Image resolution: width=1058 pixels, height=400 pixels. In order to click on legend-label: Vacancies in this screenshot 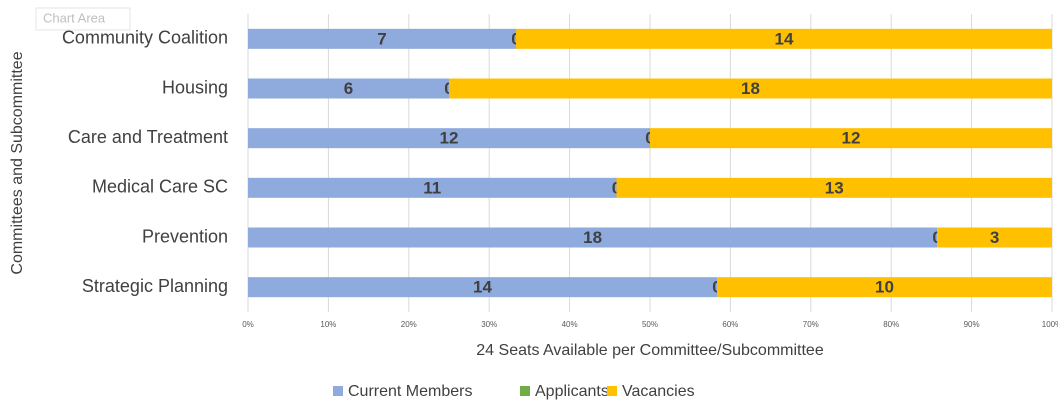, I will do `click(658, 391)`.